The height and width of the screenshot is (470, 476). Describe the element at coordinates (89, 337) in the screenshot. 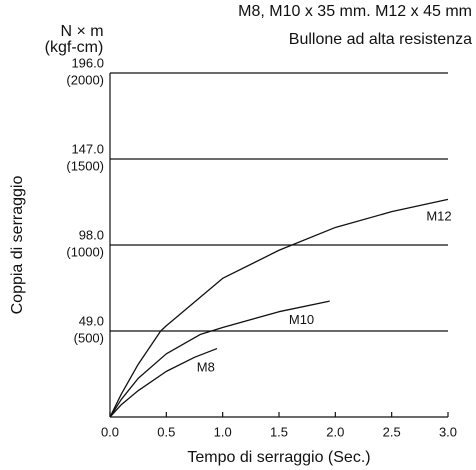

I see `y2-tick-label: (500)` at that location.